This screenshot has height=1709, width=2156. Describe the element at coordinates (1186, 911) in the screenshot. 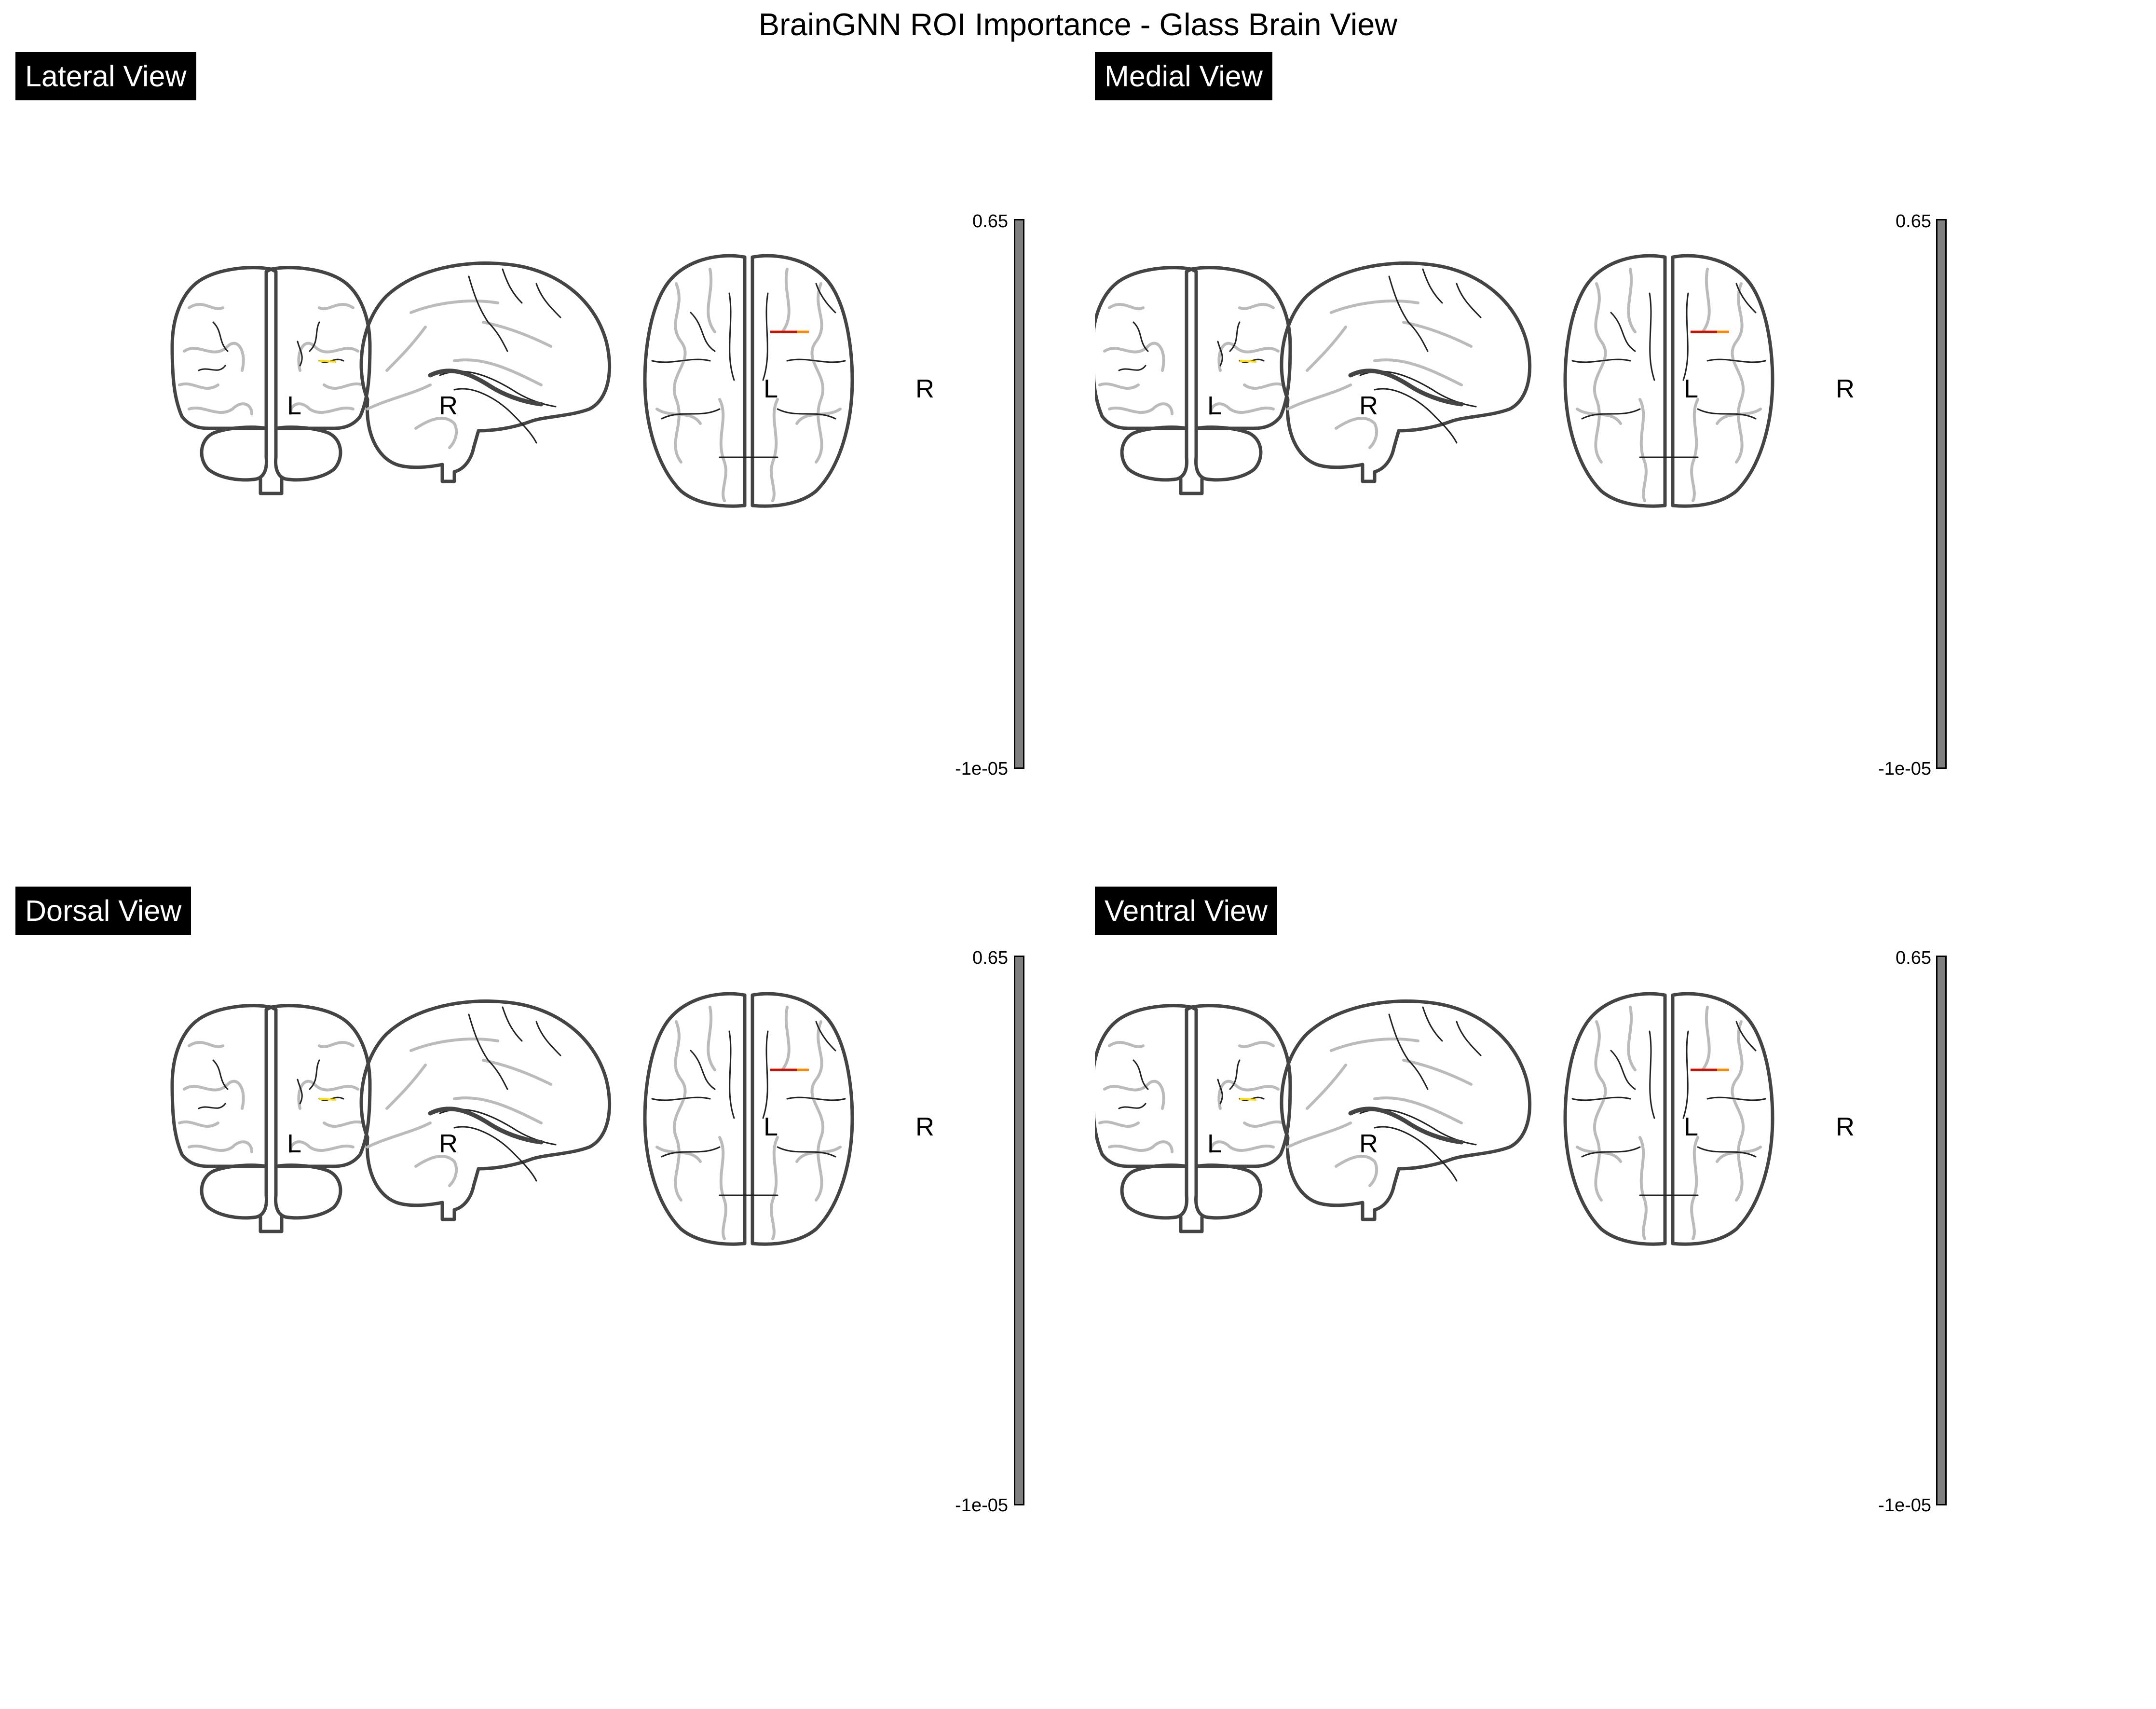

I see `panel-label: Ventral View` at that location.